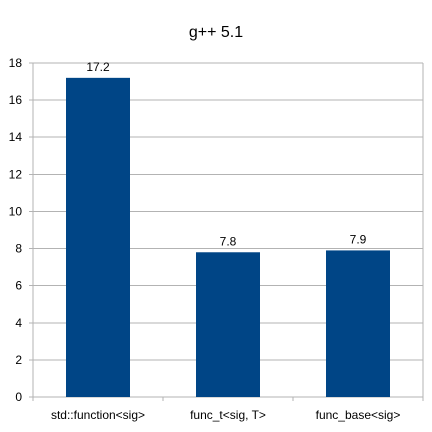 The image size is (432, 432). Describe the element at coordinates (18, 360) in the screenshot. I see `y-tick-label: 2` at that location.